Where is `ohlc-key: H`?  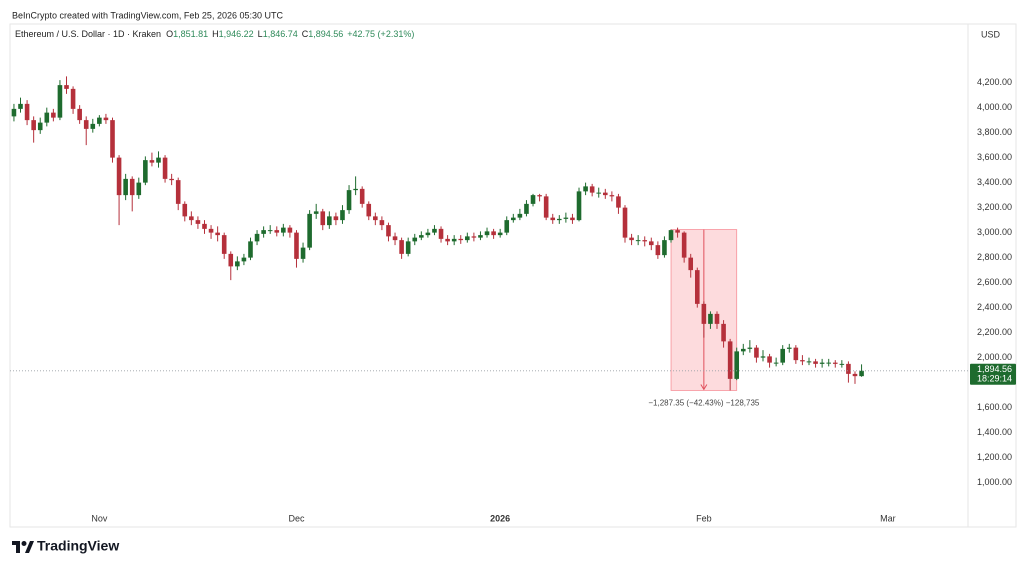
ohlc-key: H is located at coordinates (215, 34).